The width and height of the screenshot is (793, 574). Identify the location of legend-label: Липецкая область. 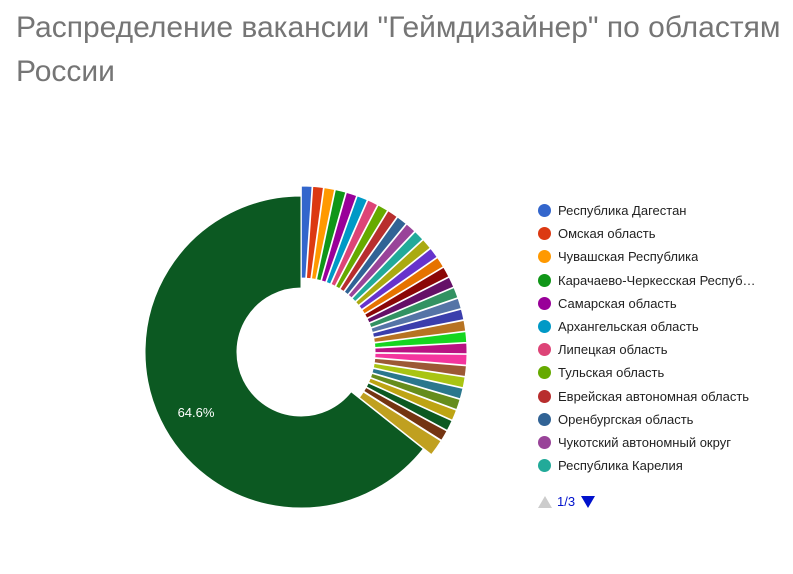
(613, 350).